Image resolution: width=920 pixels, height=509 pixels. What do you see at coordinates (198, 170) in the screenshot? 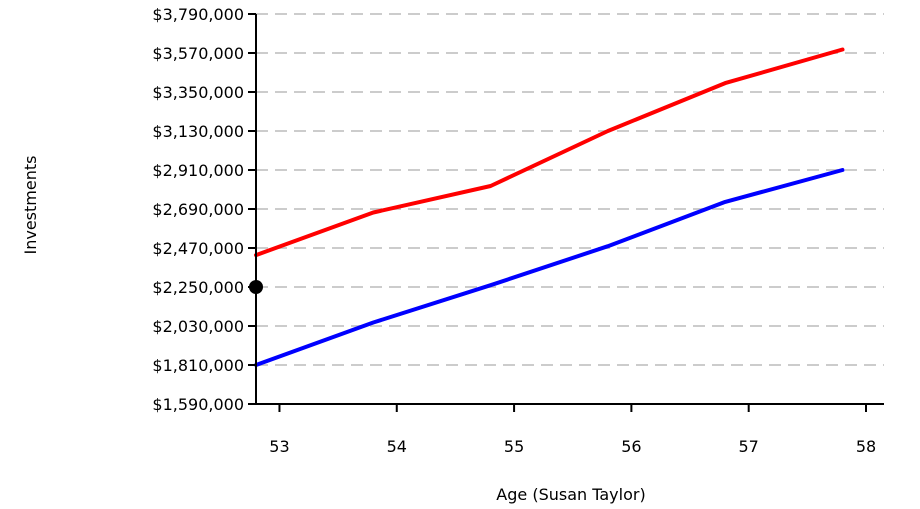
I see `y-tick-label: $2,910,000` at bounding box center [198, 170].